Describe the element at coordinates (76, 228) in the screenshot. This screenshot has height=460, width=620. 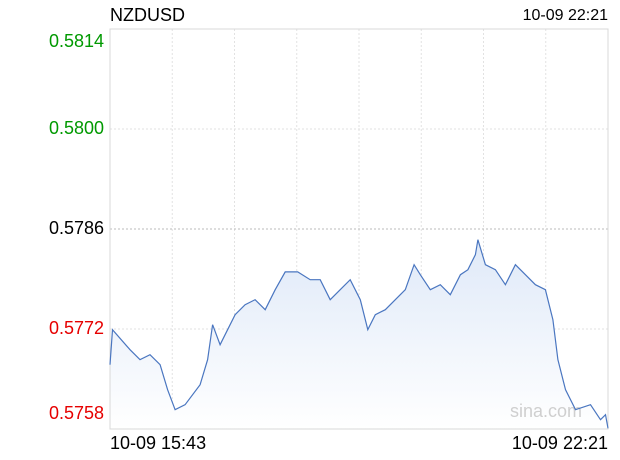
I see `y-tick-label: 0.5786` at that location.